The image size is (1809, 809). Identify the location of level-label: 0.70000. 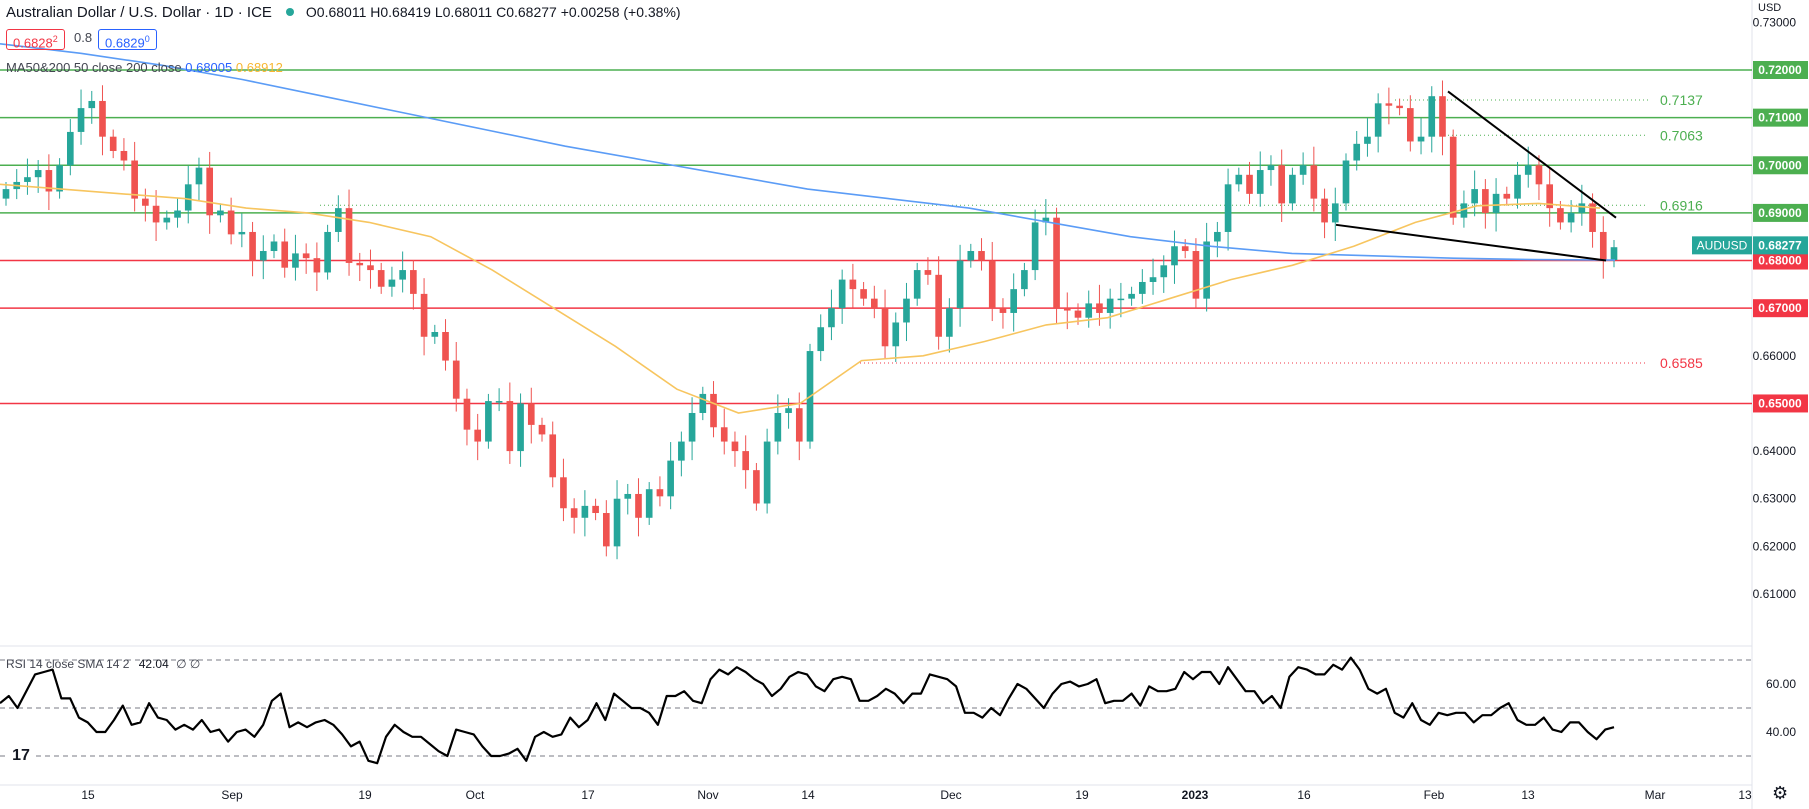
(1780, 165).